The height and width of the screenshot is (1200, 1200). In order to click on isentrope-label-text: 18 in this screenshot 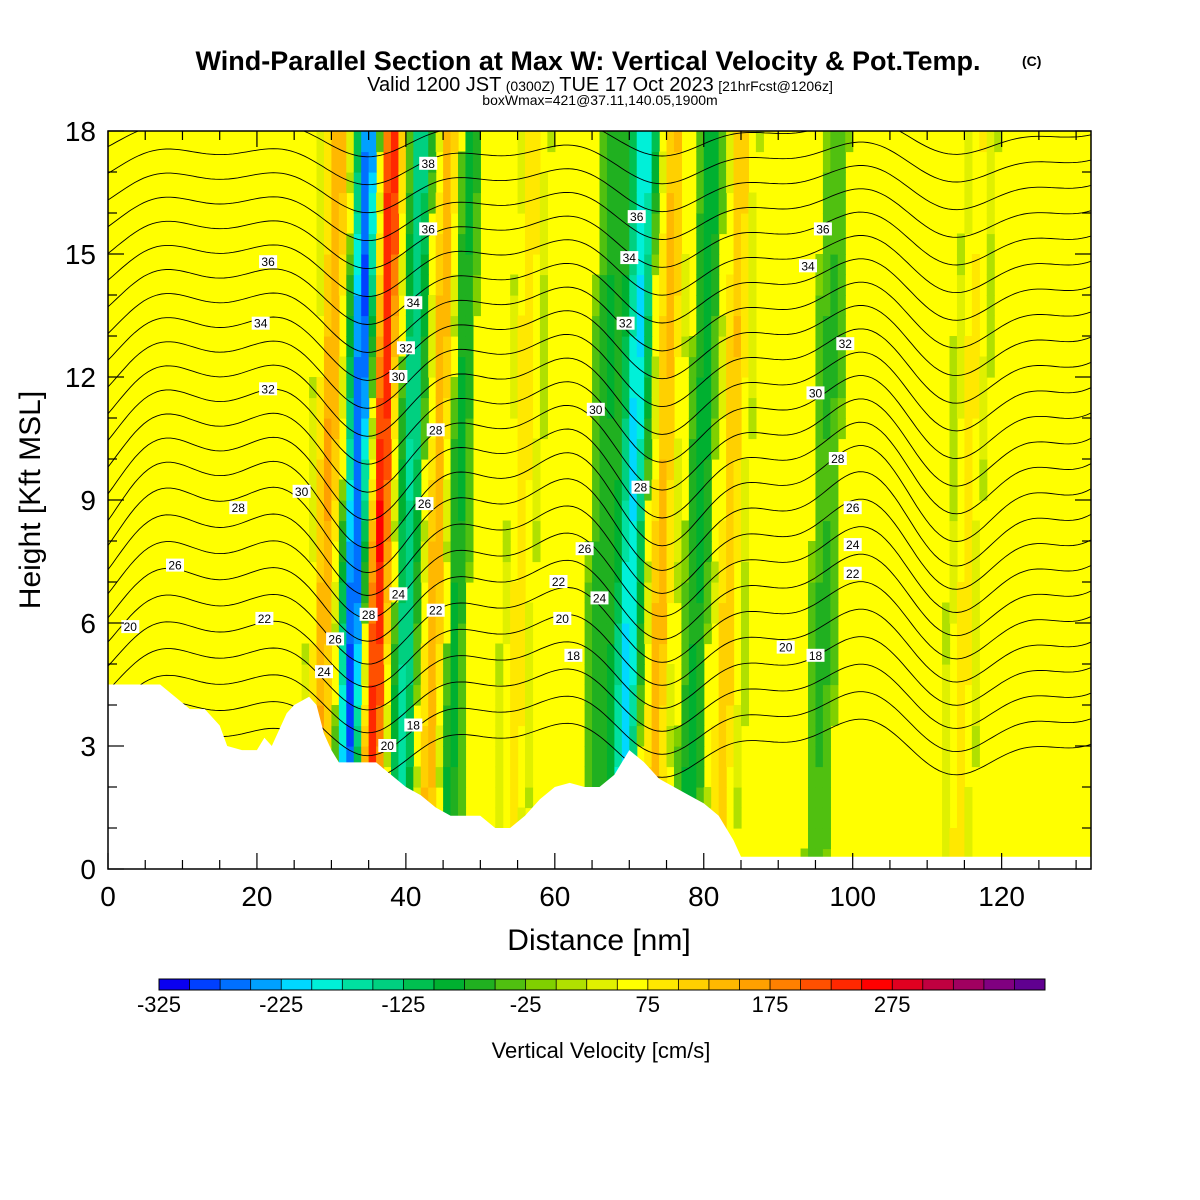, I will do `click(816, 656)`.